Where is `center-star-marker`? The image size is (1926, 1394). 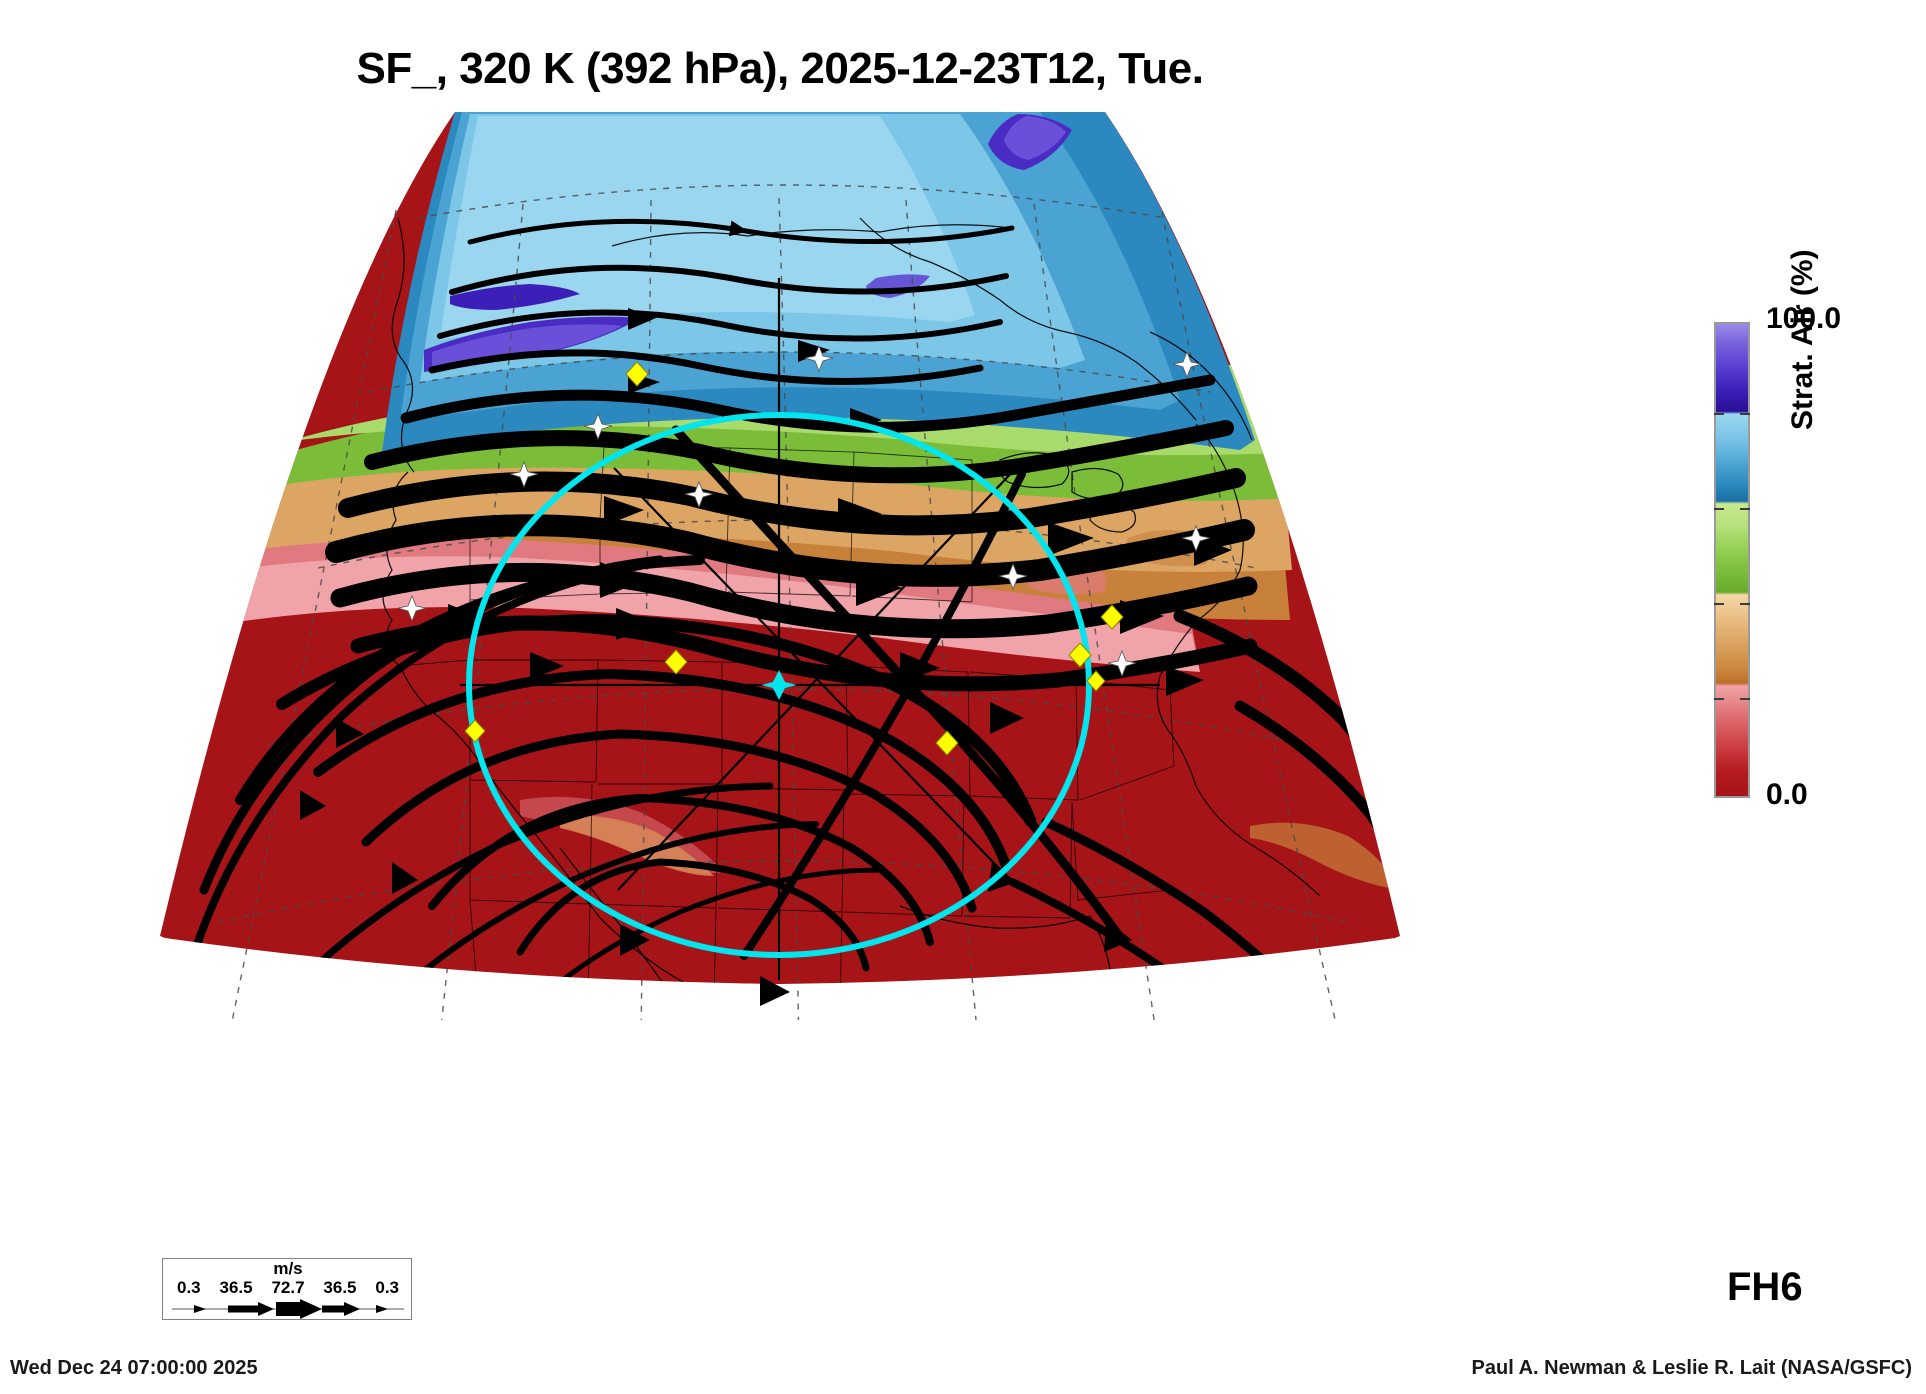 center-star-marker is located at coordinates (779, 685).